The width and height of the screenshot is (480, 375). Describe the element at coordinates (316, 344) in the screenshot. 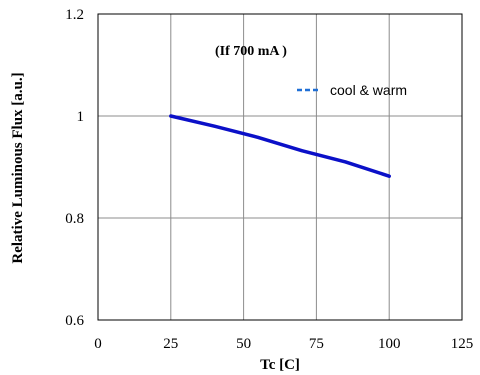

I see `x-tick-label: 75` at that location.